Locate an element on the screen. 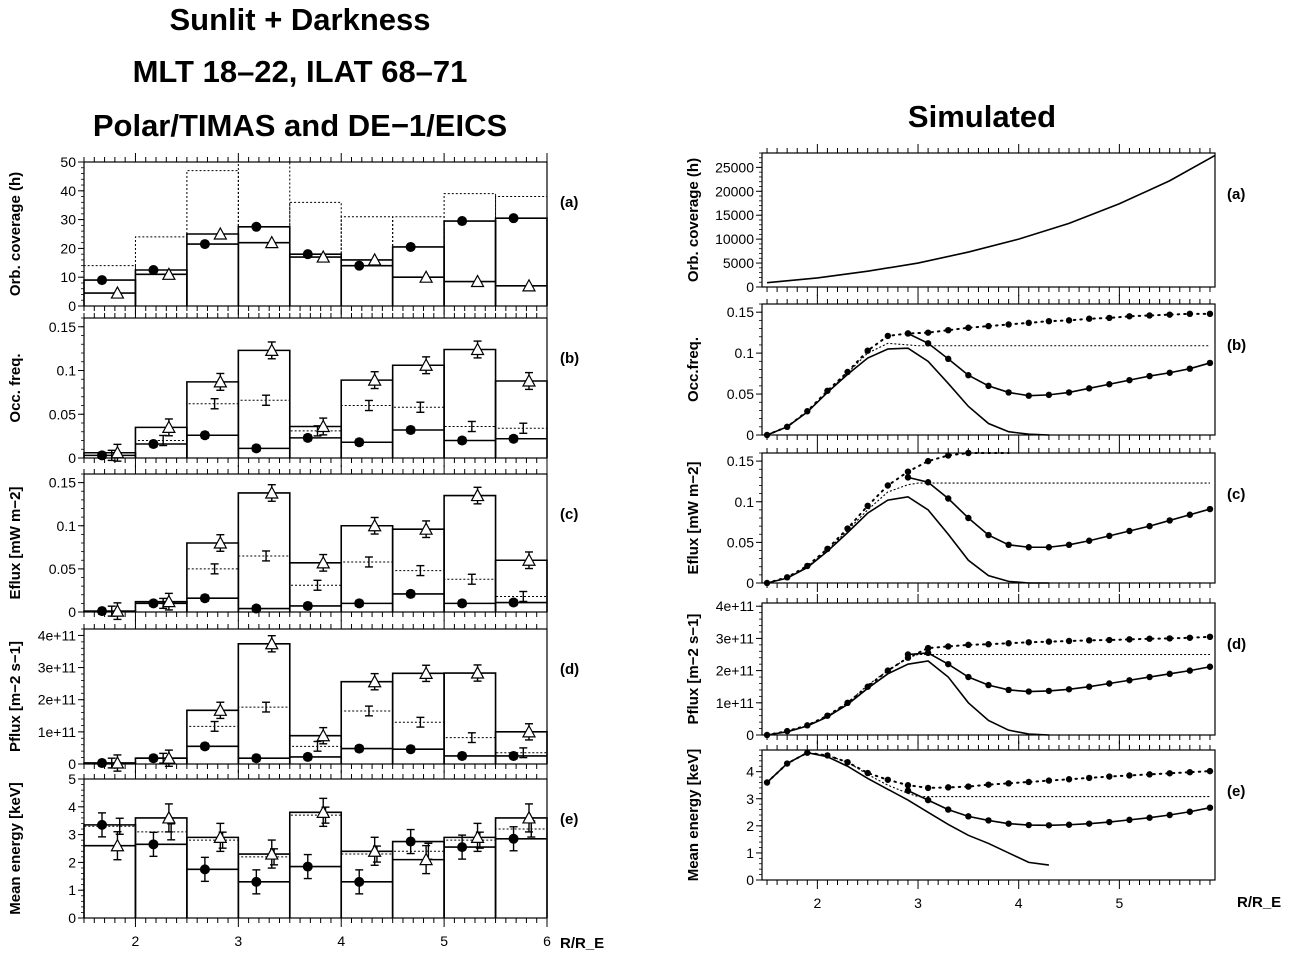 The width and height of the screenshot is (1303, 953). series-dotted-flat is located at coordinates (988, 533).